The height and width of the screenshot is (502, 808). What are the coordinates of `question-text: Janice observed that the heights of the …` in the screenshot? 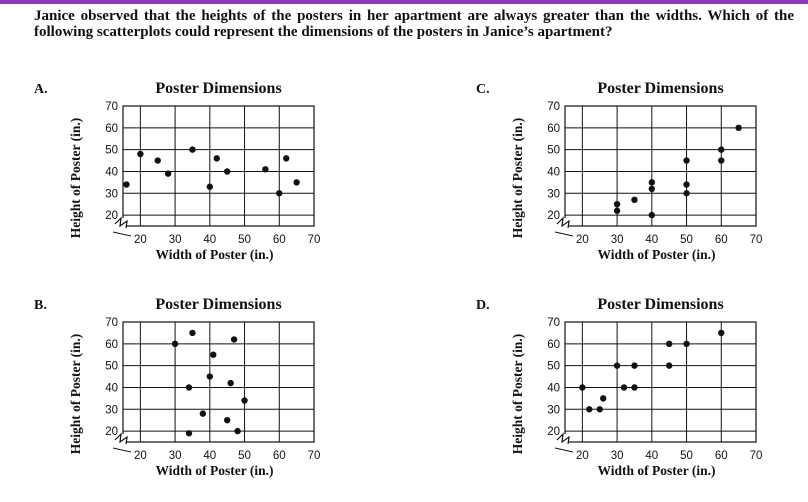 It's located at (414, 24).